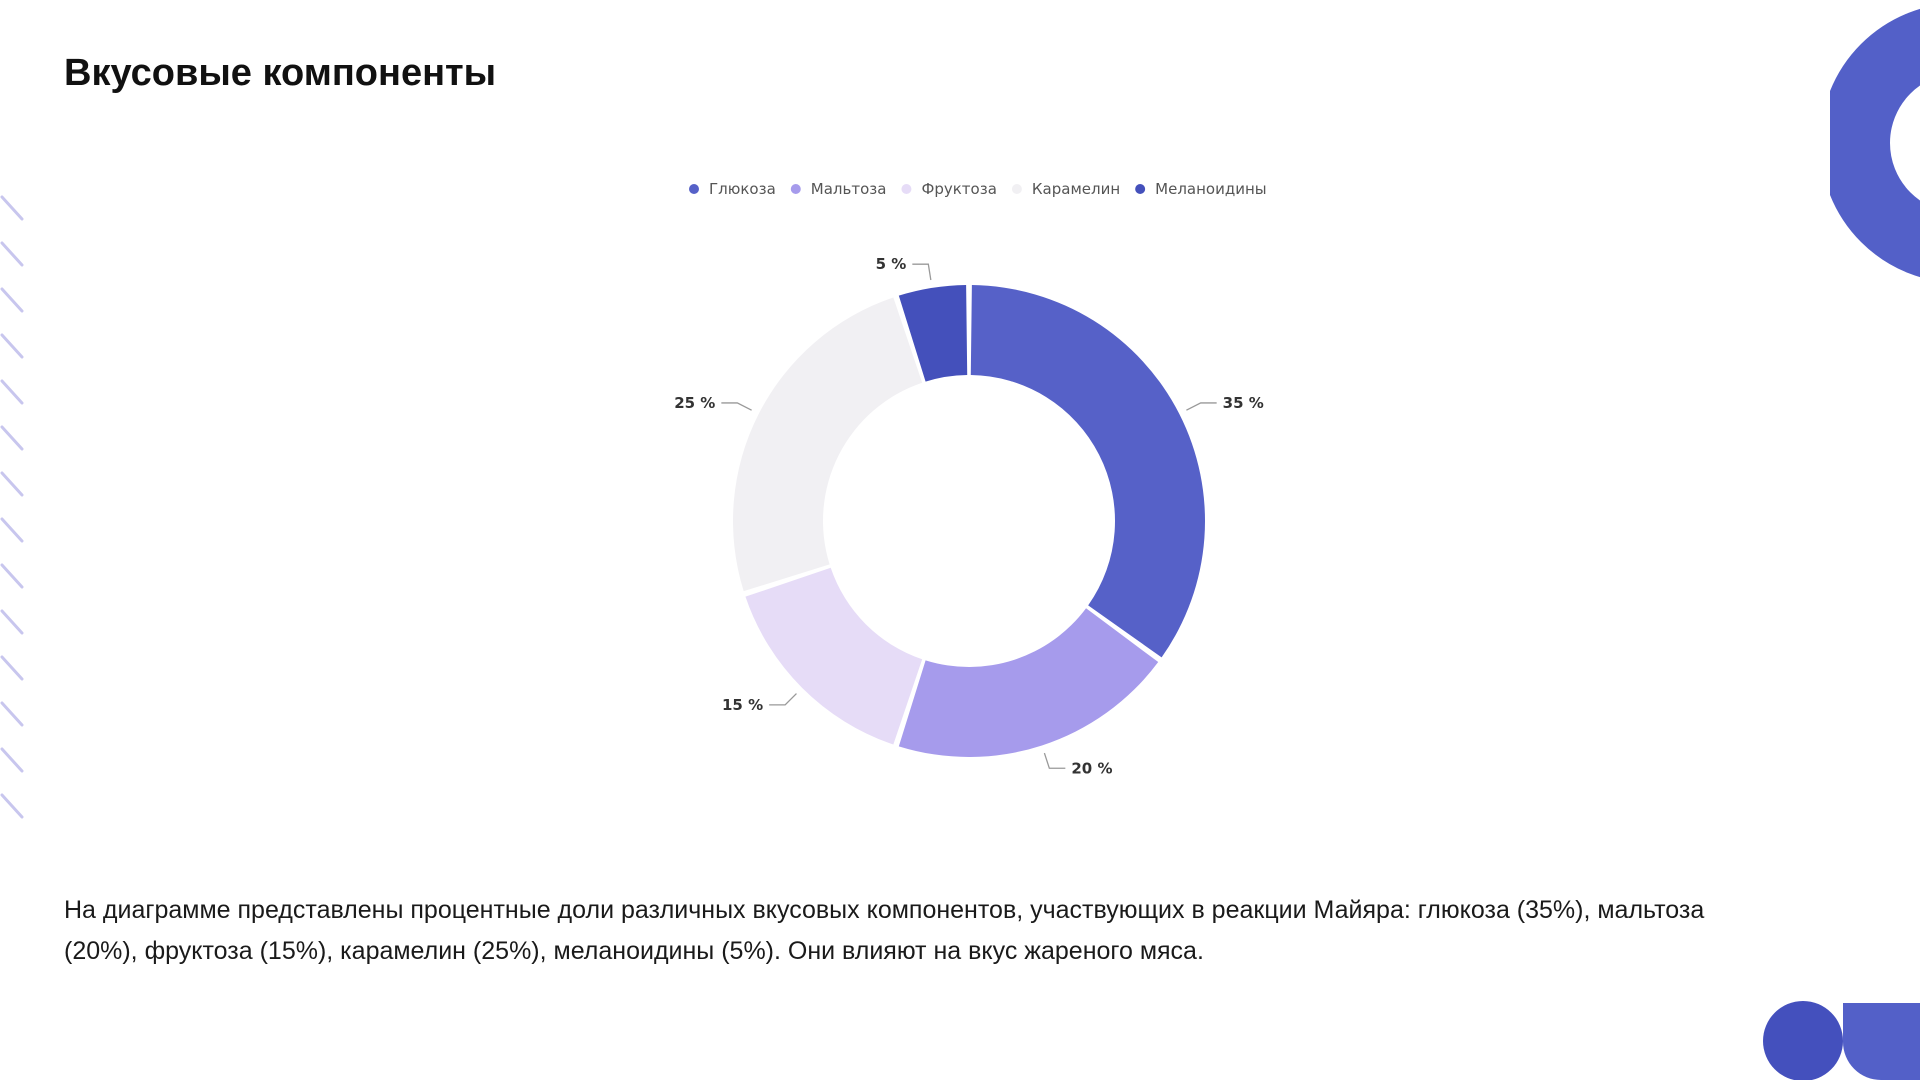 The height and width of the screenshot is (1080, 1920). I want to click on data-label-5: 5 %, so click(891, 264).